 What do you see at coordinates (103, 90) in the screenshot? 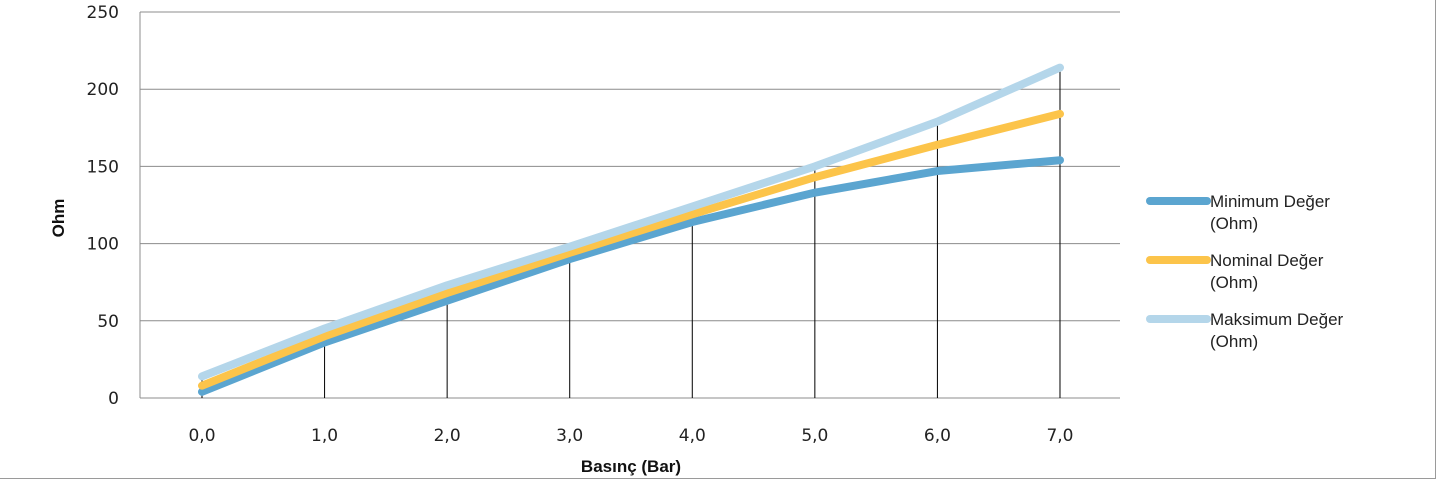
I see `y-tick-label: 200` at bounding box center [103, 90].